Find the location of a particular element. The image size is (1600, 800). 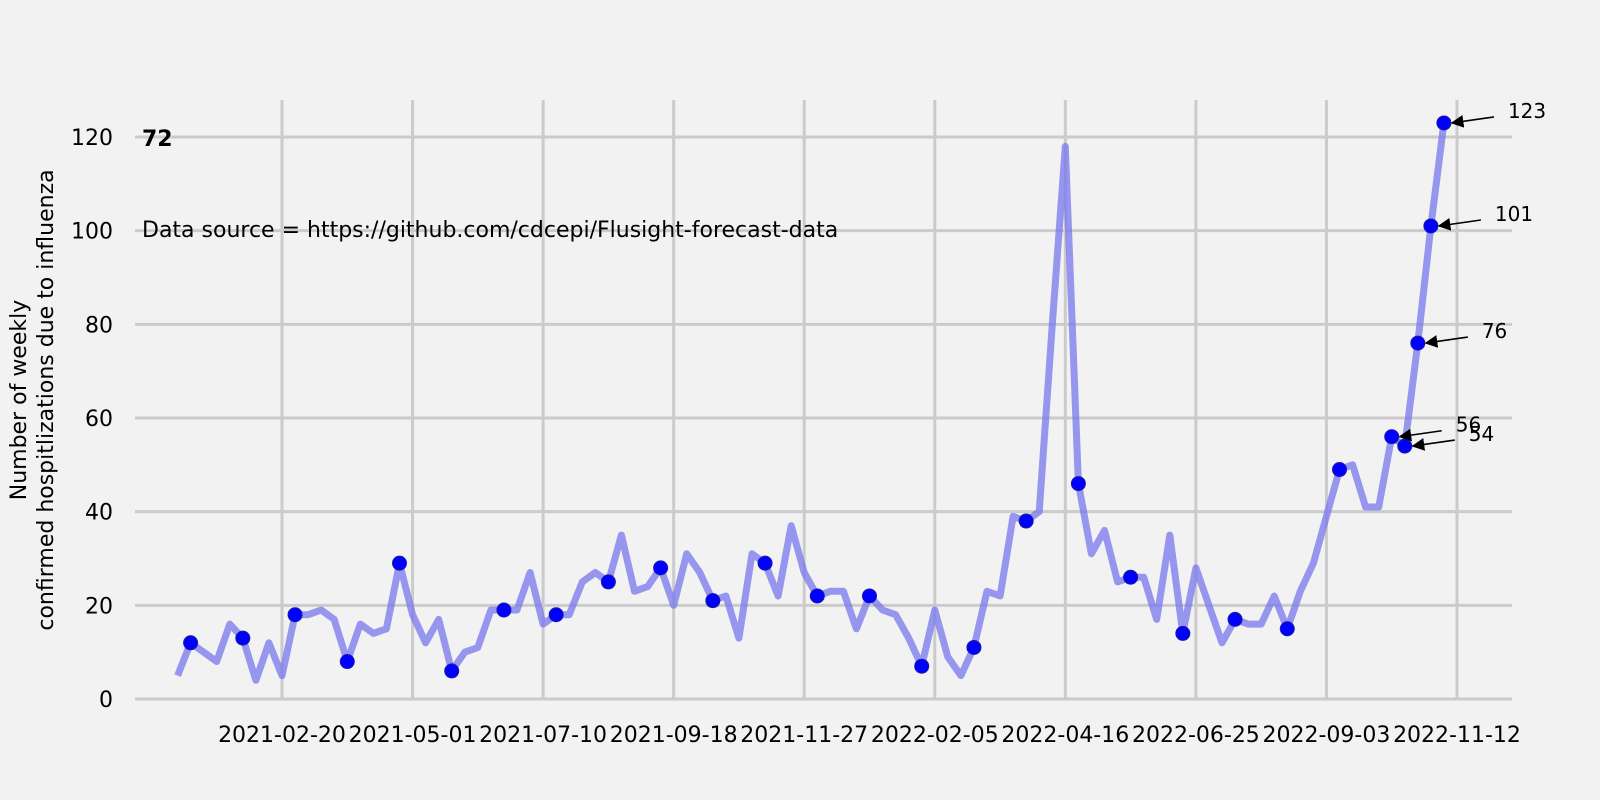

x-tick-label: 2022-02-05 is located at coordinates (935, 735).